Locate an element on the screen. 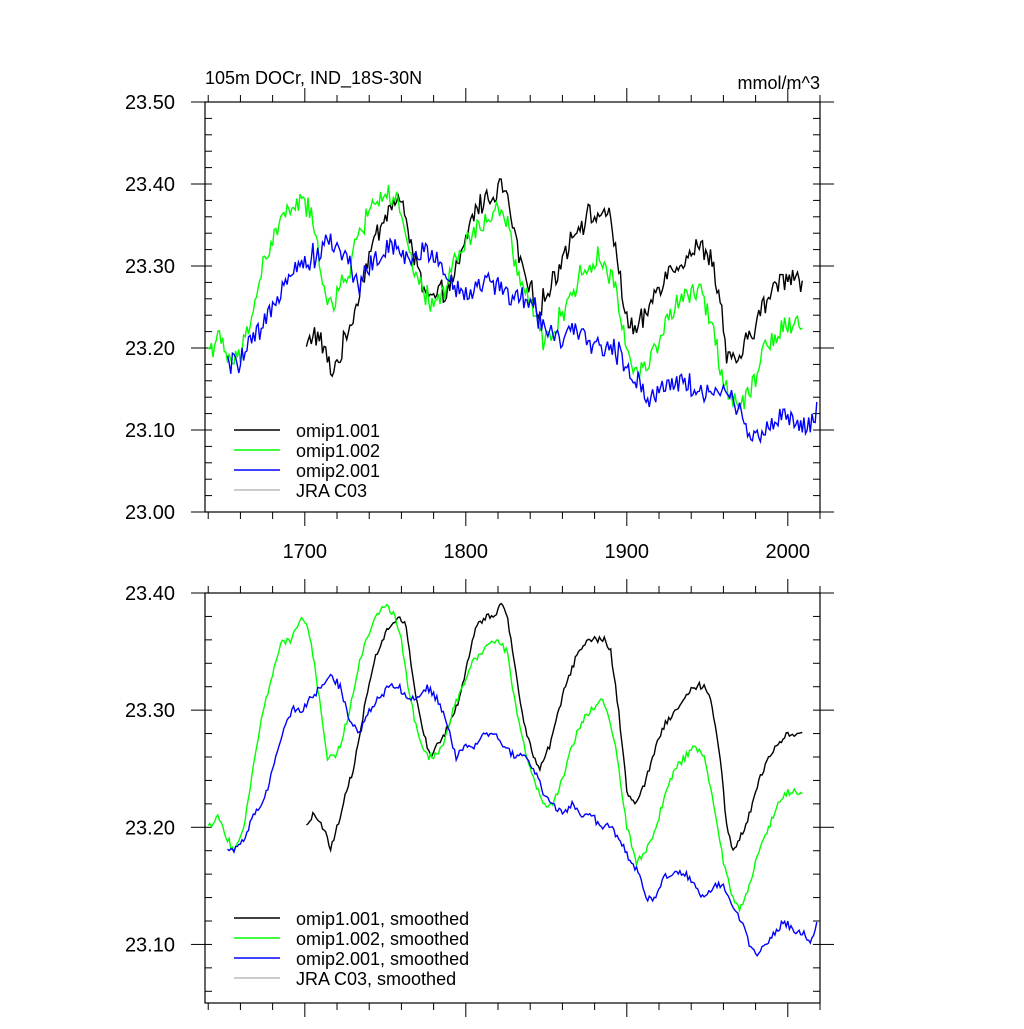  x-tick-label: 1700 is located at coordinates (305, 552).